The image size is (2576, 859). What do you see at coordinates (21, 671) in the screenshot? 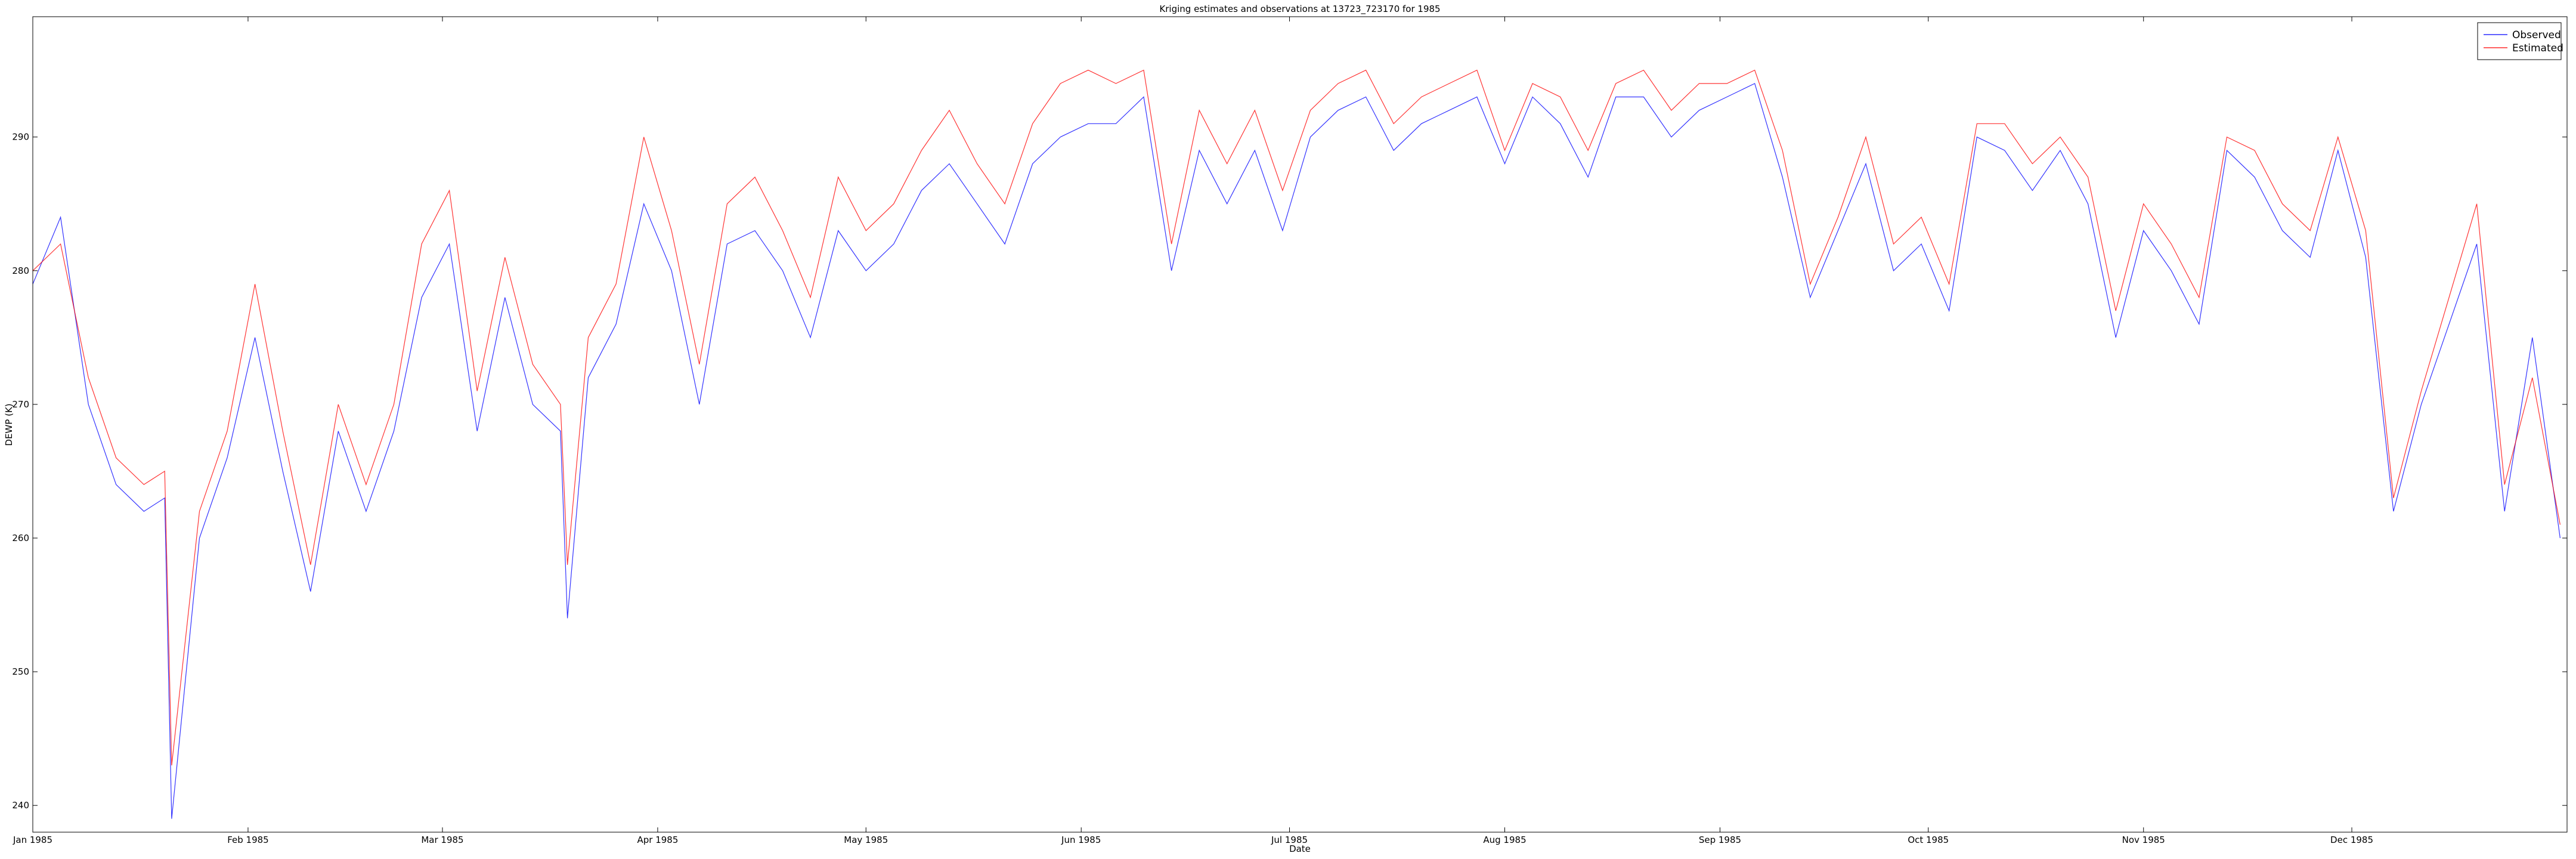
I see `y-tick-label: 250` at bounding box center [21, 671].